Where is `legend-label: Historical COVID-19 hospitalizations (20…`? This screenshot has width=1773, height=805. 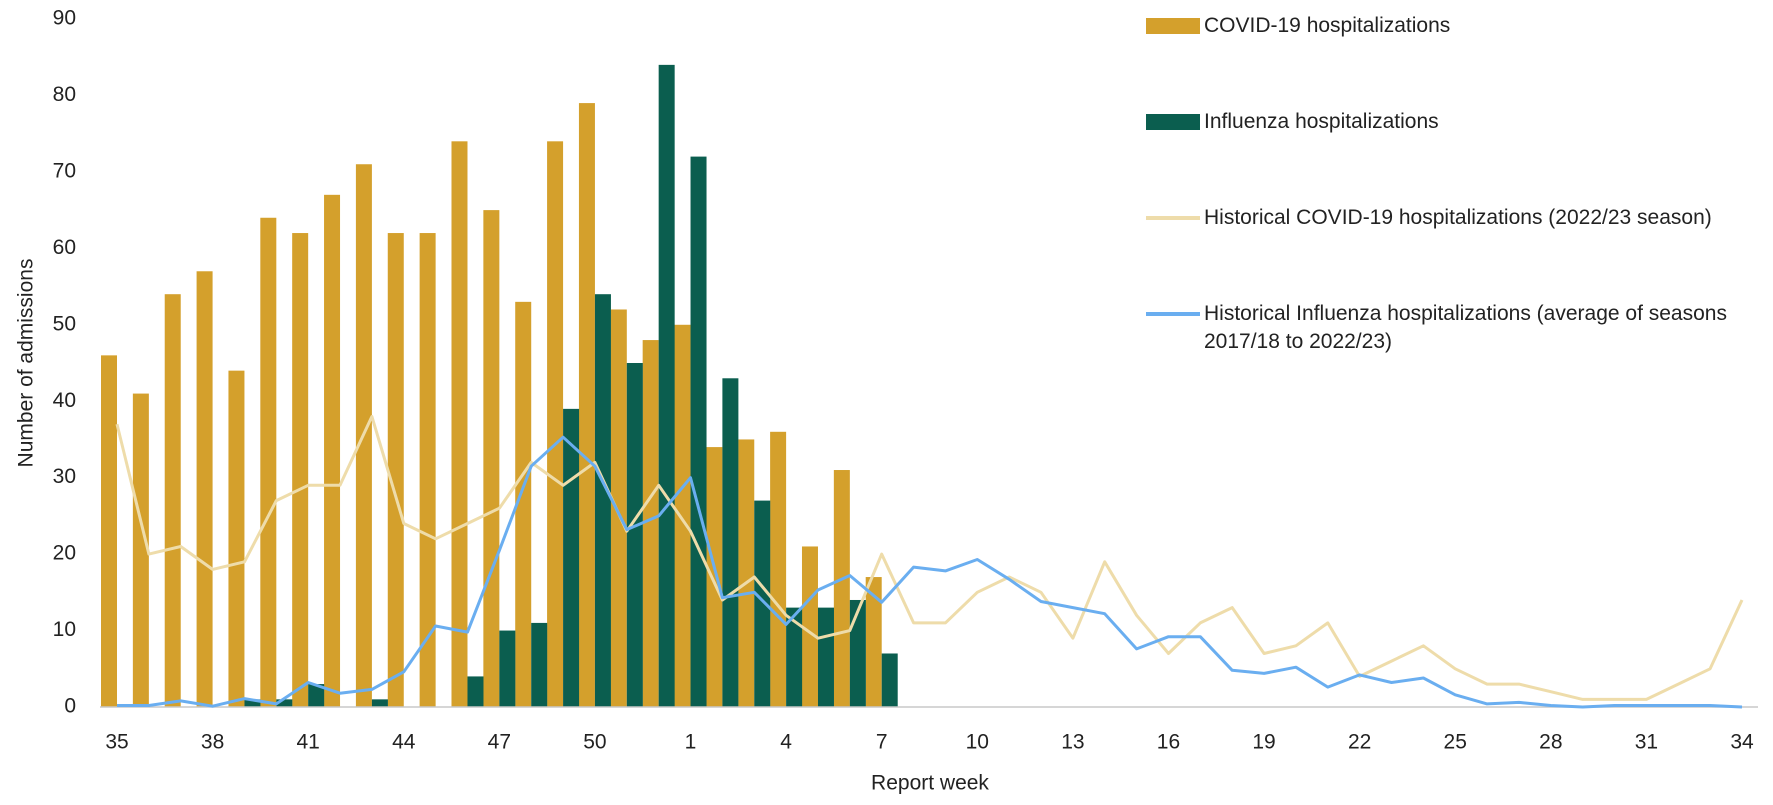 legend-label: Historical COVID-19 hospitalizations (20… is located at coordinates (1458, 217).